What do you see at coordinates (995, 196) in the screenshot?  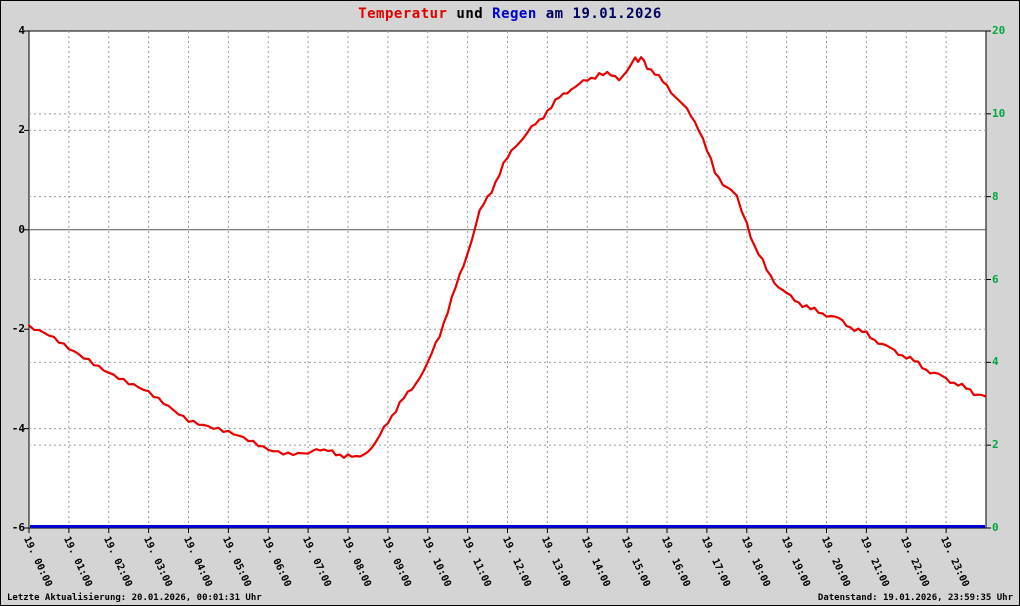 I see `y-right-tick-label: 8` at bounding box center [995, 196].